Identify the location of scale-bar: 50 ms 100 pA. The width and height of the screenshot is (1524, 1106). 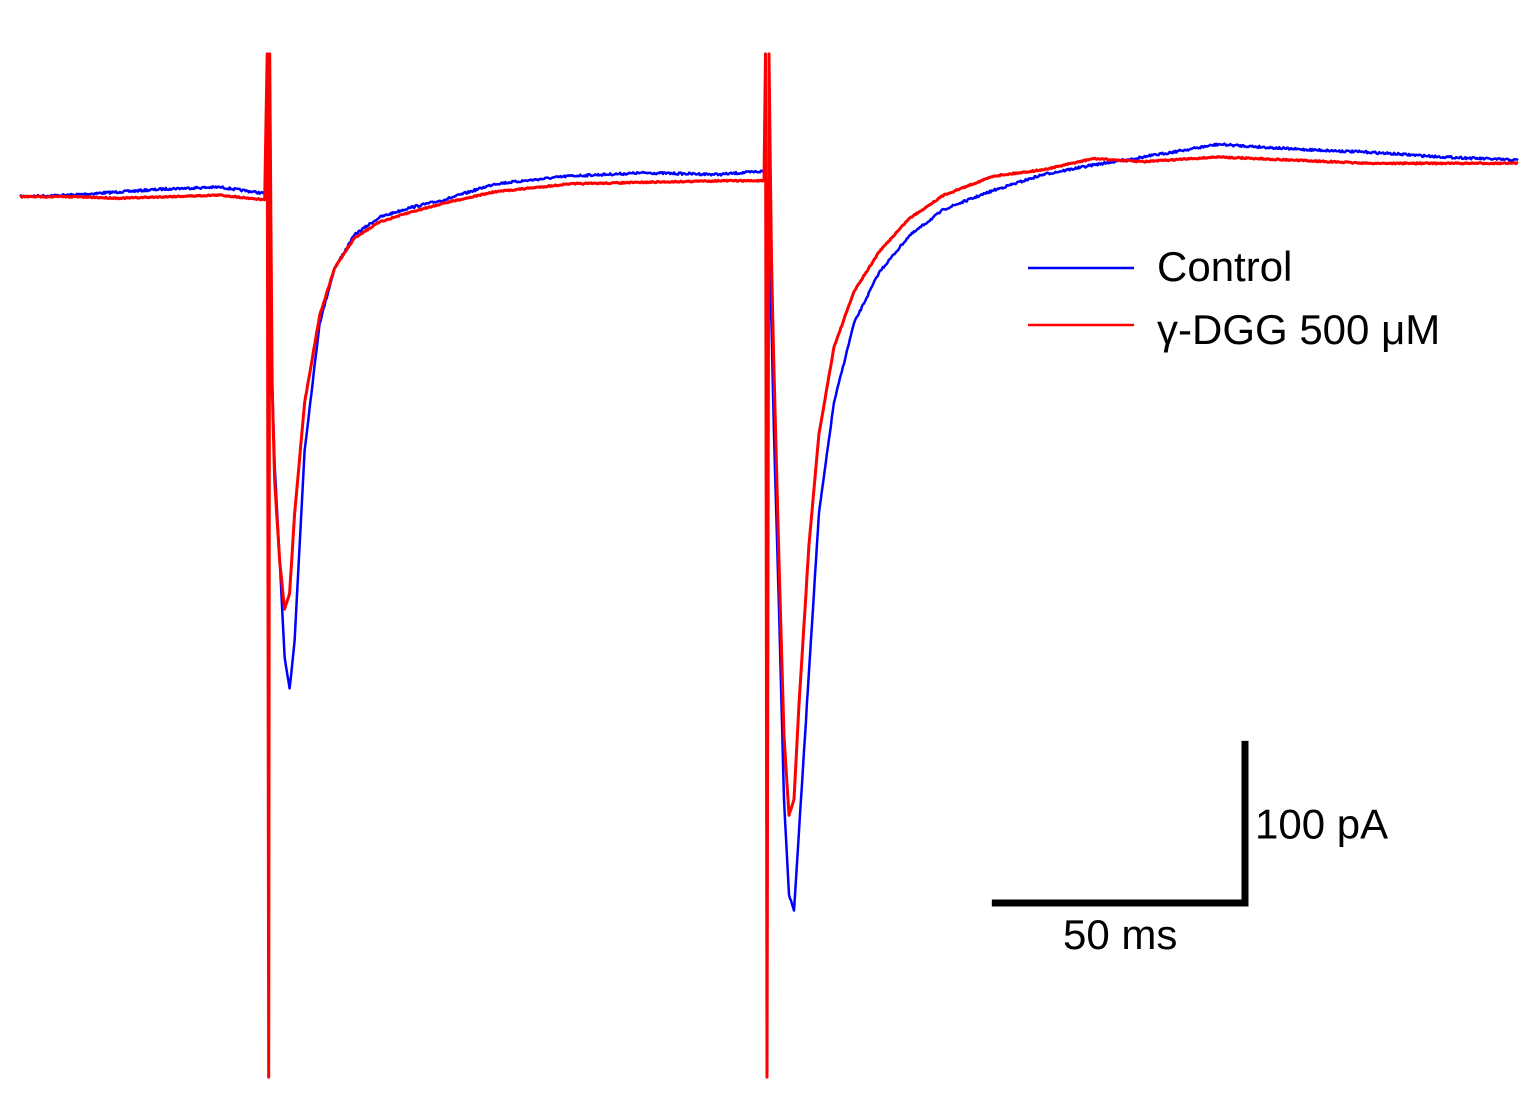
(1189, 849).